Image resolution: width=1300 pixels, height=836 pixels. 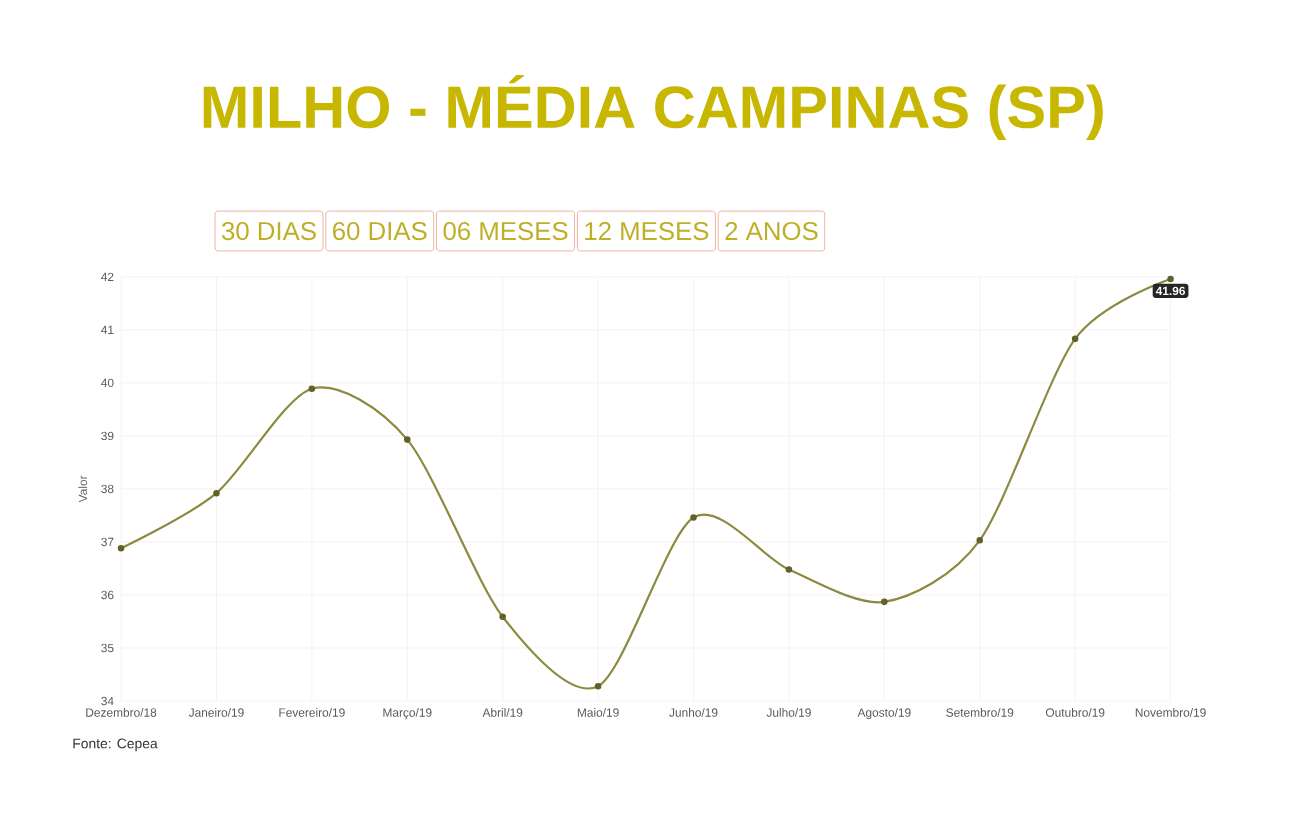 I want to click on text: 2 ANOS, so click(x=771, y=230).